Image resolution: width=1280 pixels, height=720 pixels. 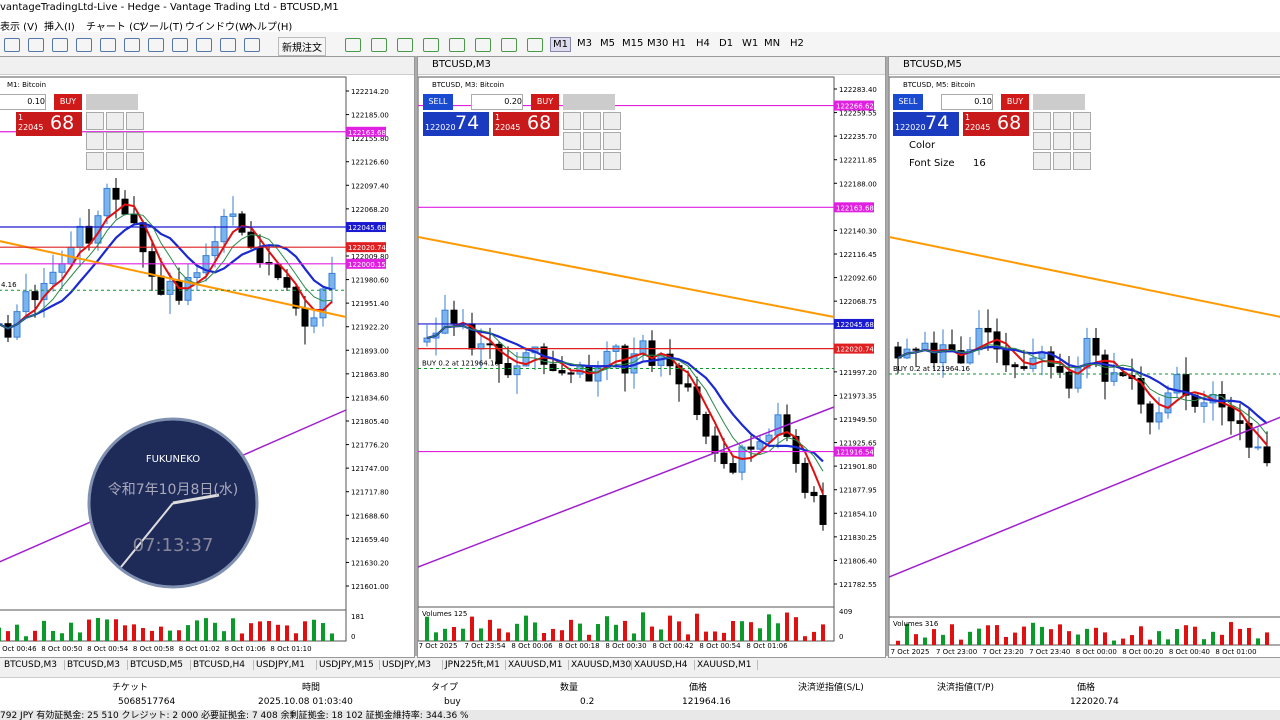 I want to click on chart-tab: BTCUSD,M5, so click(x=160, y=665).